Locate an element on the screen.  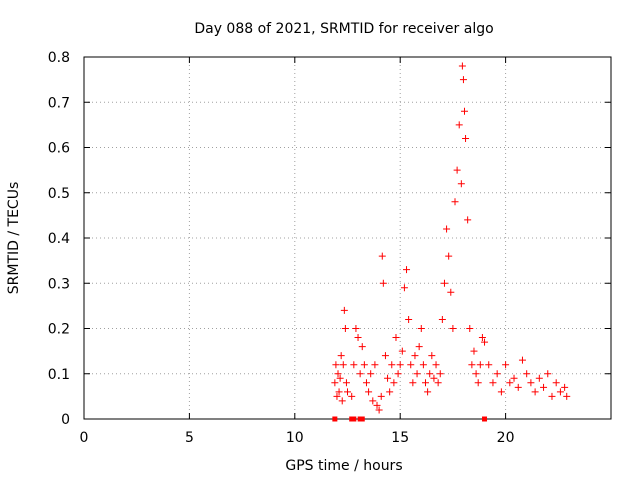
x-tick-label: 5 is located at coordinates (189, 438).